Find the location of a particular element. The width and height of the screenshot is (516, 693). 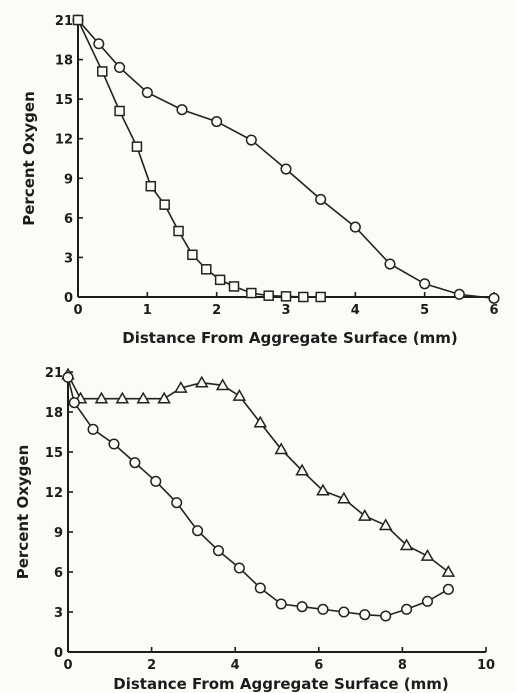

x-tick-label: 5 is located at coordinates (424, 310).